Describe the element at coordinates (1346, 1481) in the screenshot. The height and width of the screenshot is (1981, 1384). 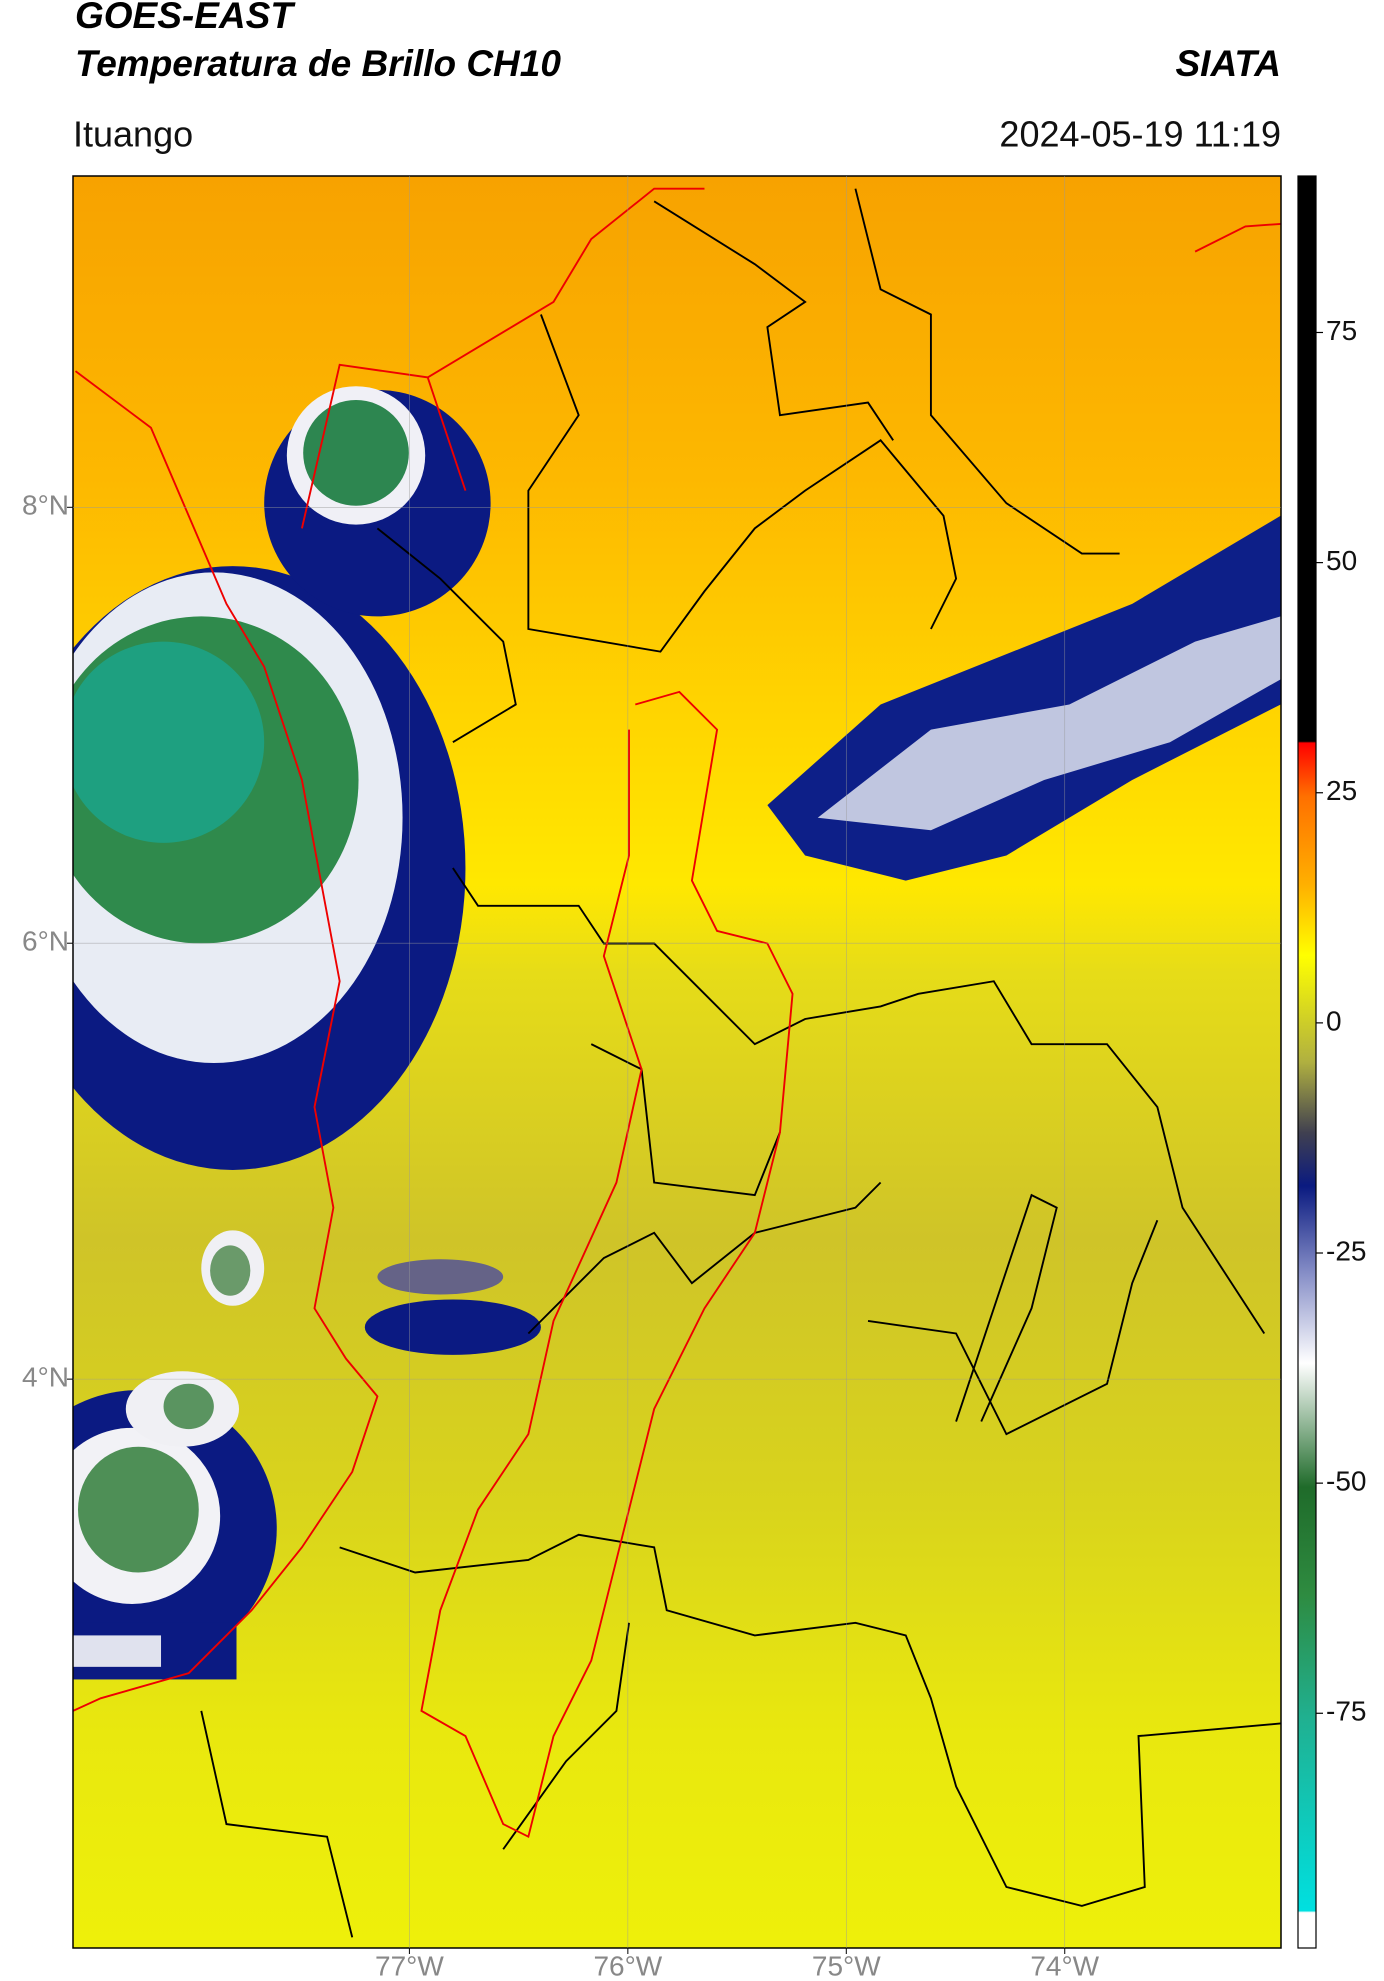
I see `colorbar-tick-label: -50` at that location.